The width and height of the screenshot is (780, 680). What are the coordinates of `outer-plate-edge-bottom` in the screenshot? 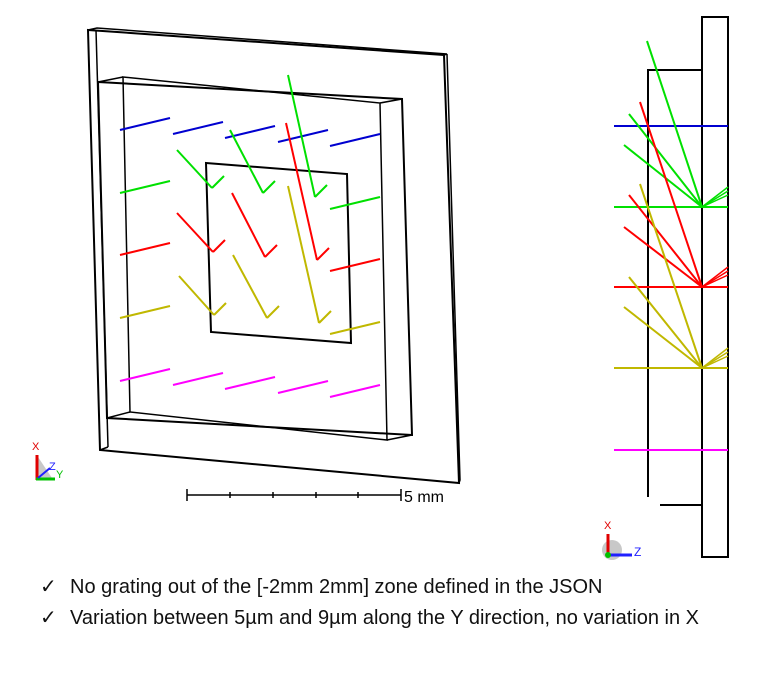 It's located at (104, 448).